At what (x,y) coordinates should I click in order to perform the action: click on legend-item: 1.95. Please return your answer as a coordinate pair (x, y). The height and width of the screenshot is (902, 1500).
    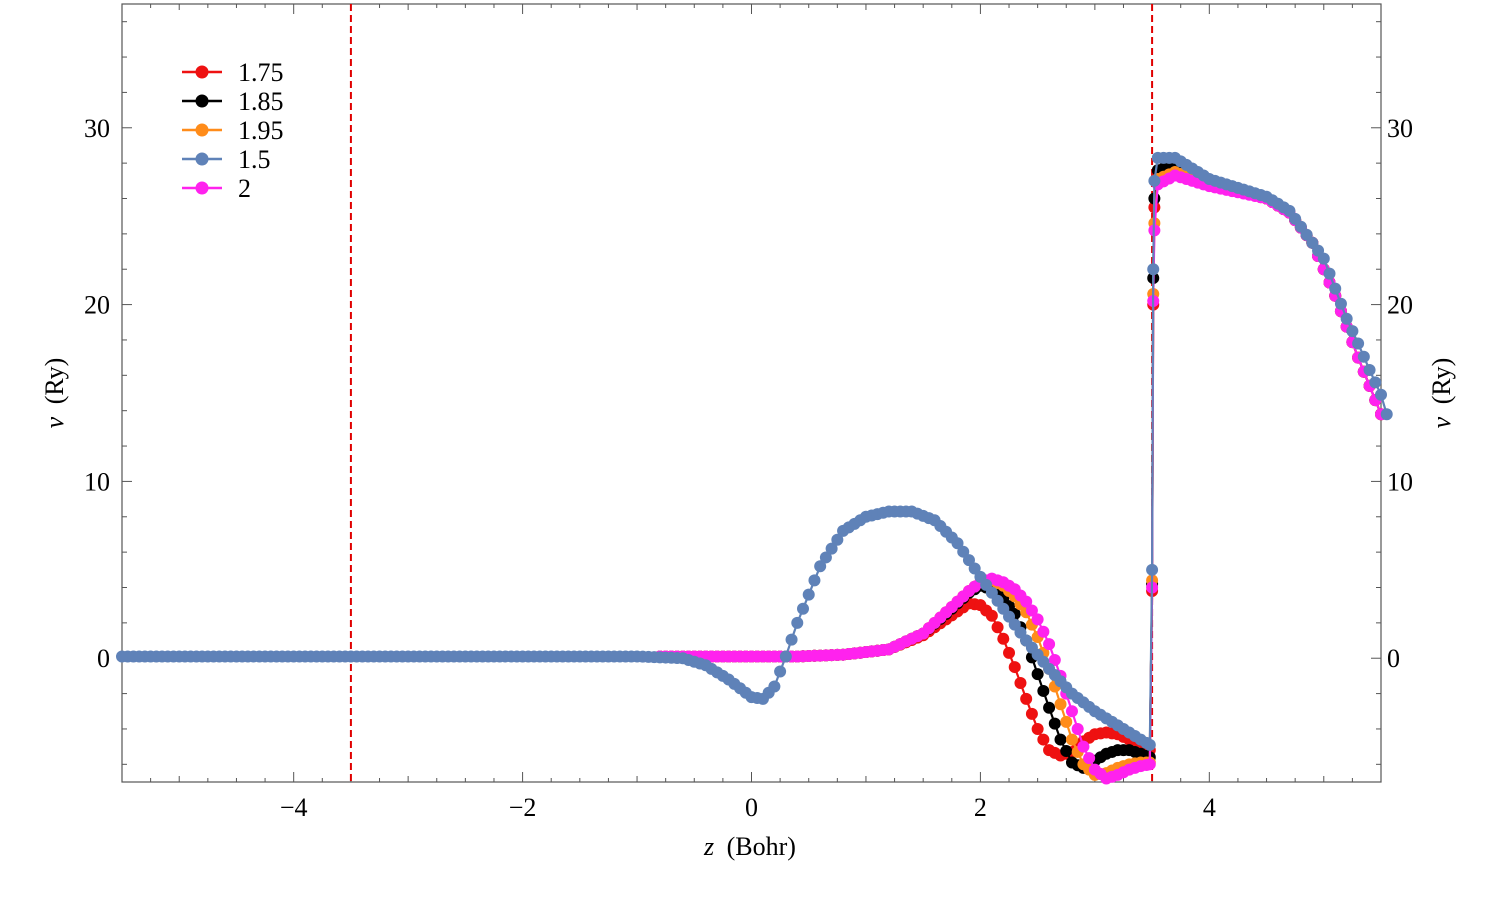
    Looking at the image, I should click on (233, 130).